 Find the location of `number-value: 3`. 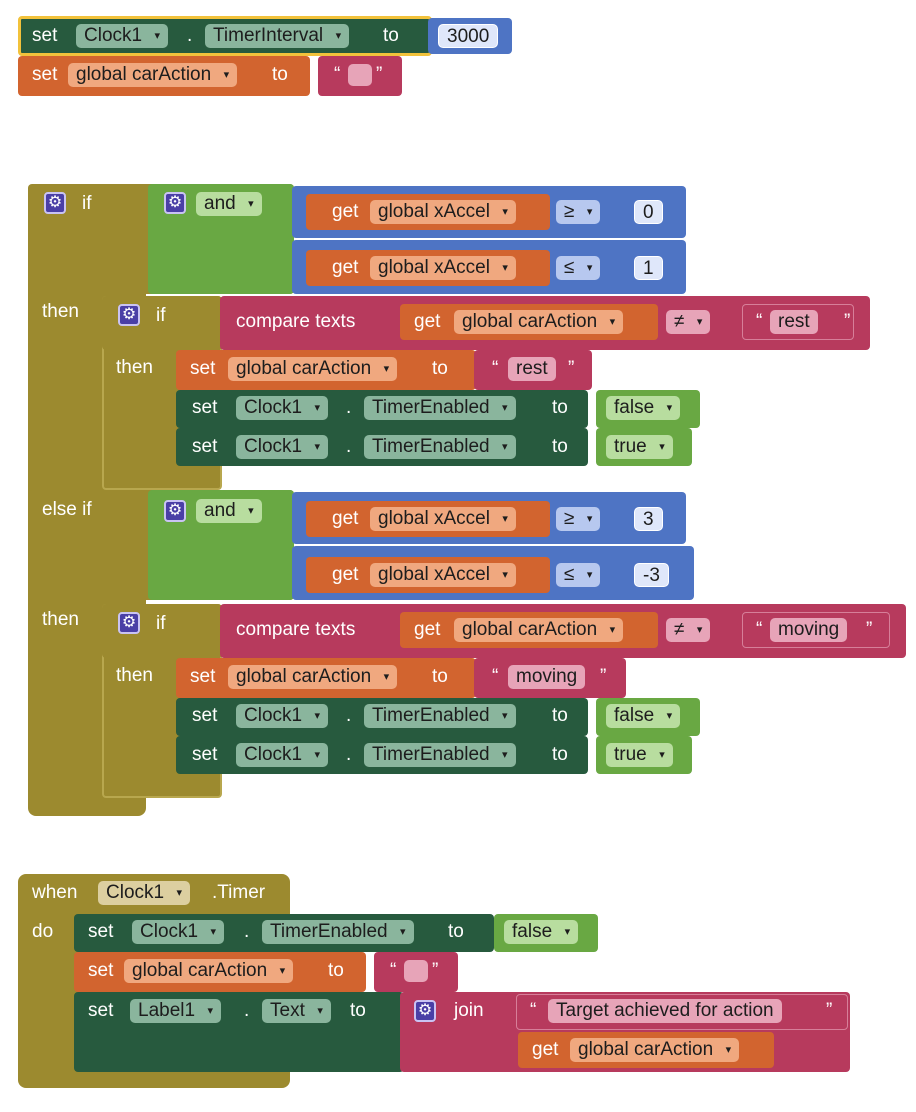

number-value: 3 is located at coordinates (648, 519).